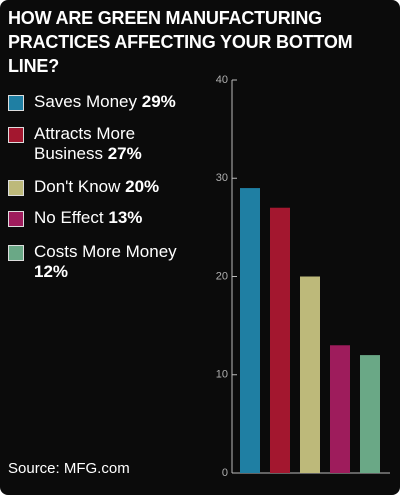  What do you see at coordinates (222, 80) in the screenshot?
I see `y-tick-label: 40` at bounding box center [222, 80].